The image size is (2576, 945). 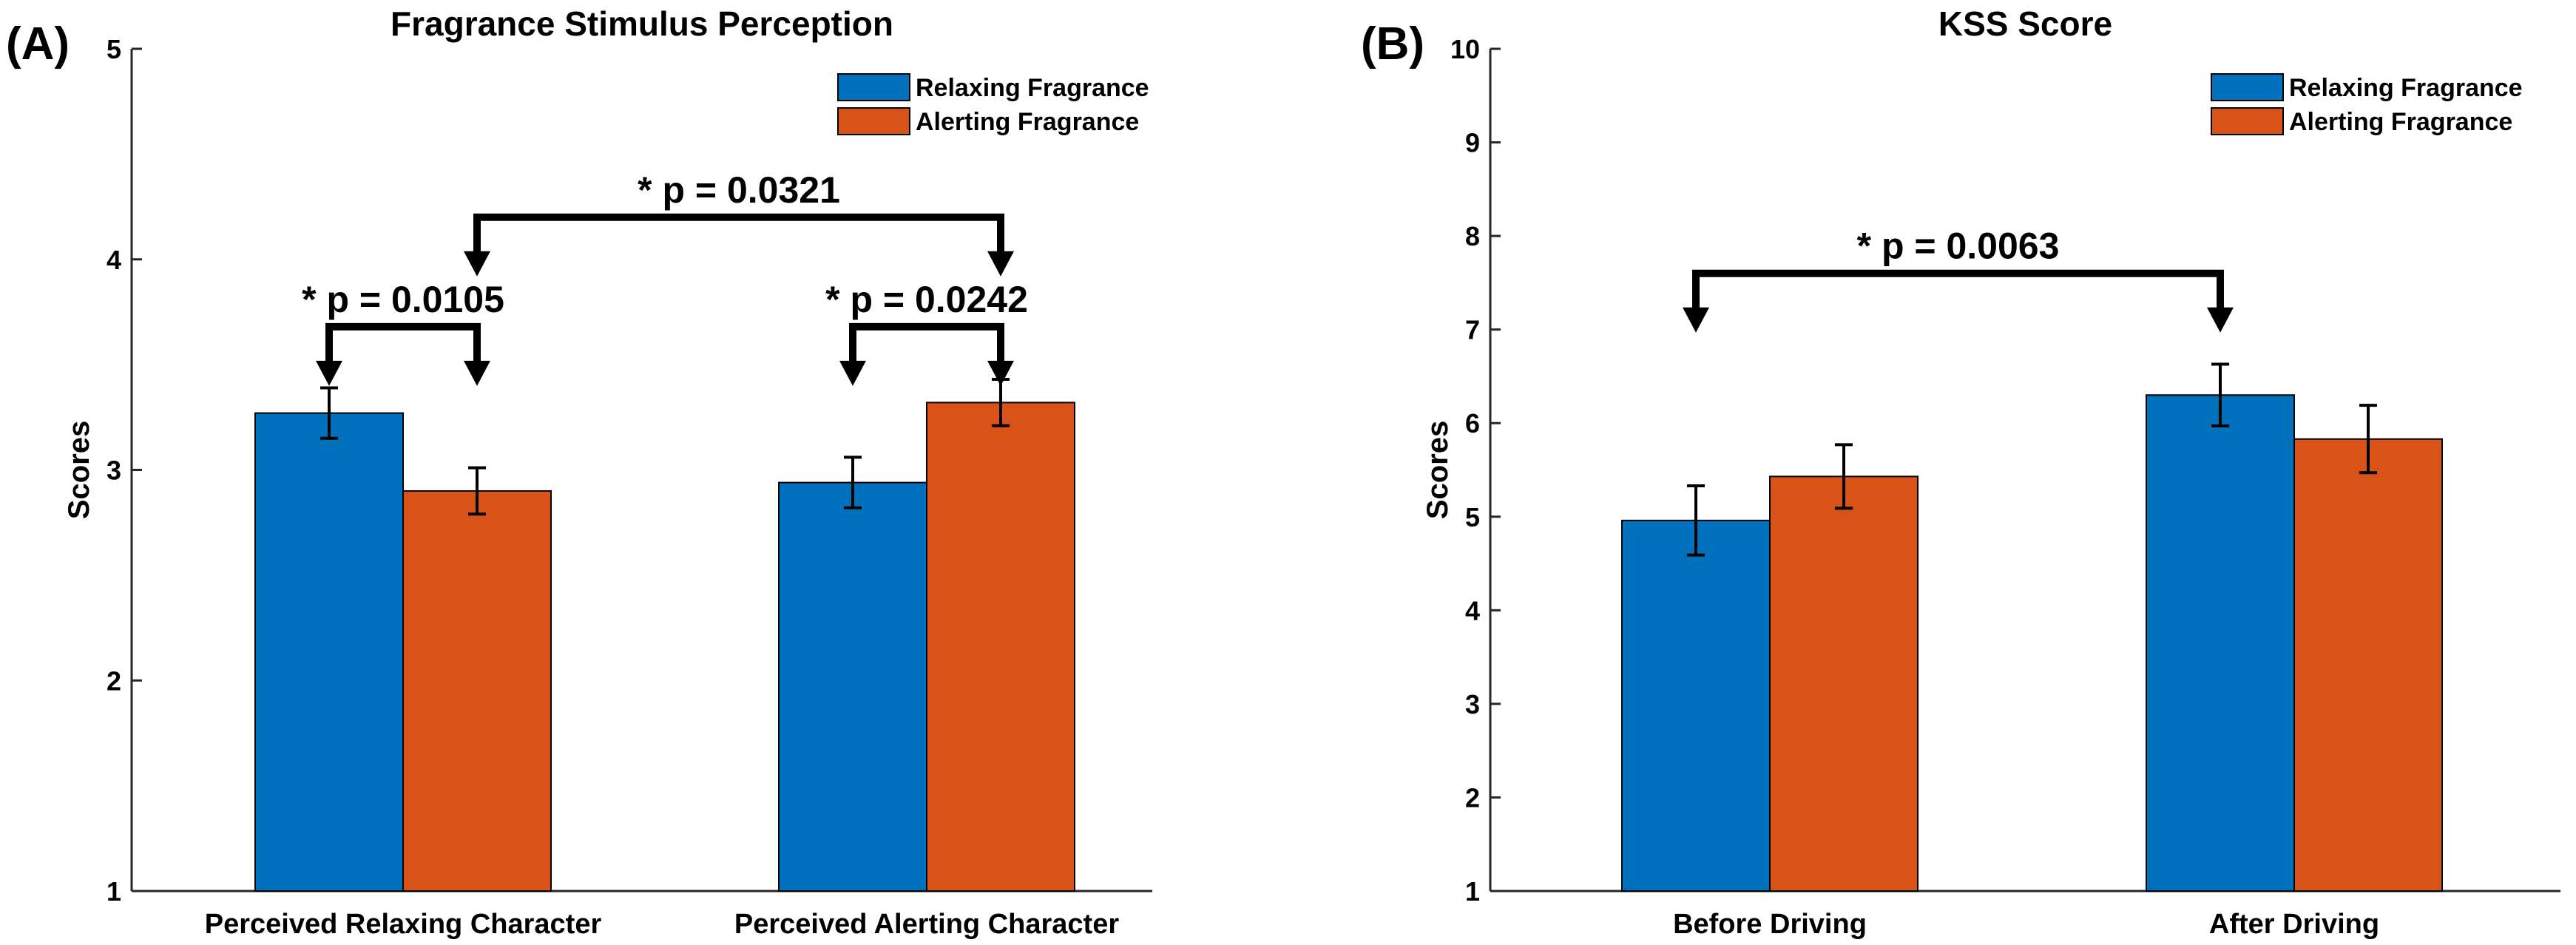 What do you see at coordinates (1770, 925) in the screenshot?
I see `x-tick-label: Before Driving` at bounding box center [1770, 925].